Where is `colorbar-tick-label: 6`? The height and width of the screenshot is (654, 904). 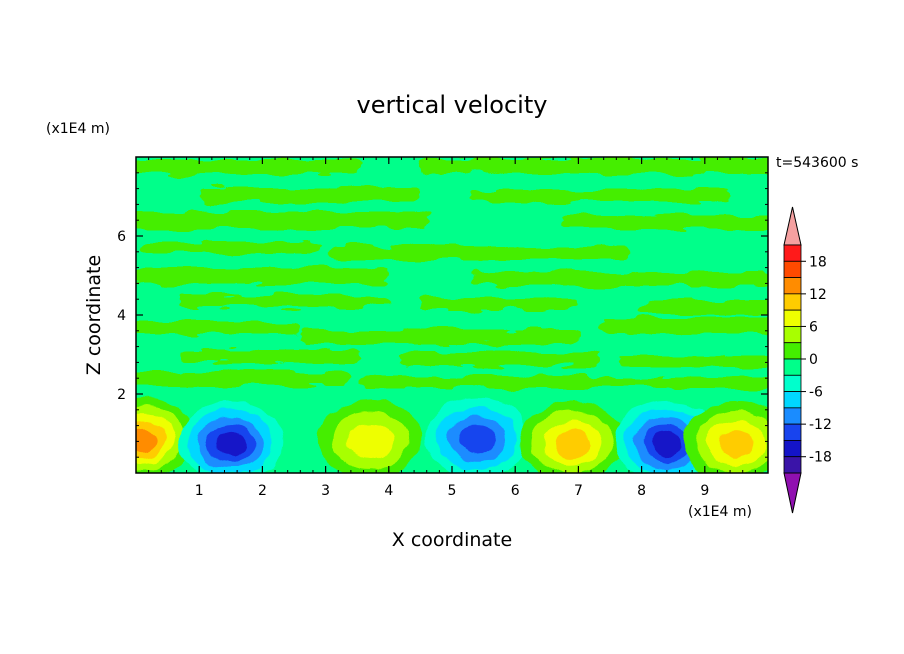 colorbar-tick-label: 6 is located at coordinates (813, 327).